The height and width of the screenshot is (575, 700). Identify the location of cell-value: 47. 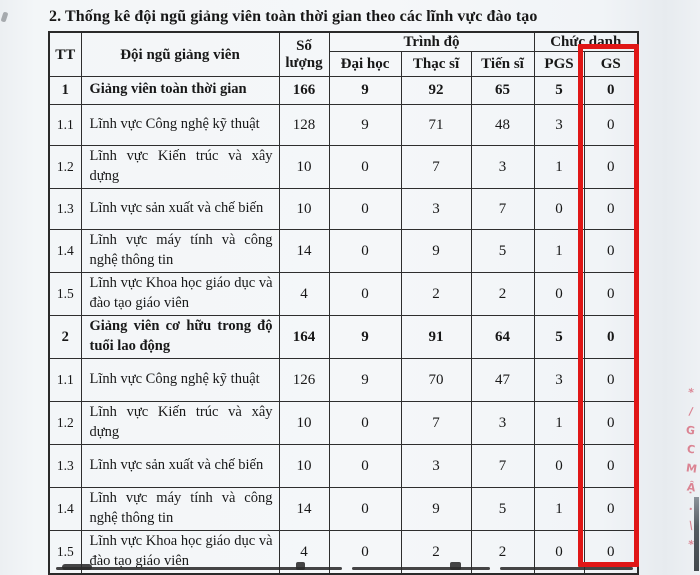
(502, 380).